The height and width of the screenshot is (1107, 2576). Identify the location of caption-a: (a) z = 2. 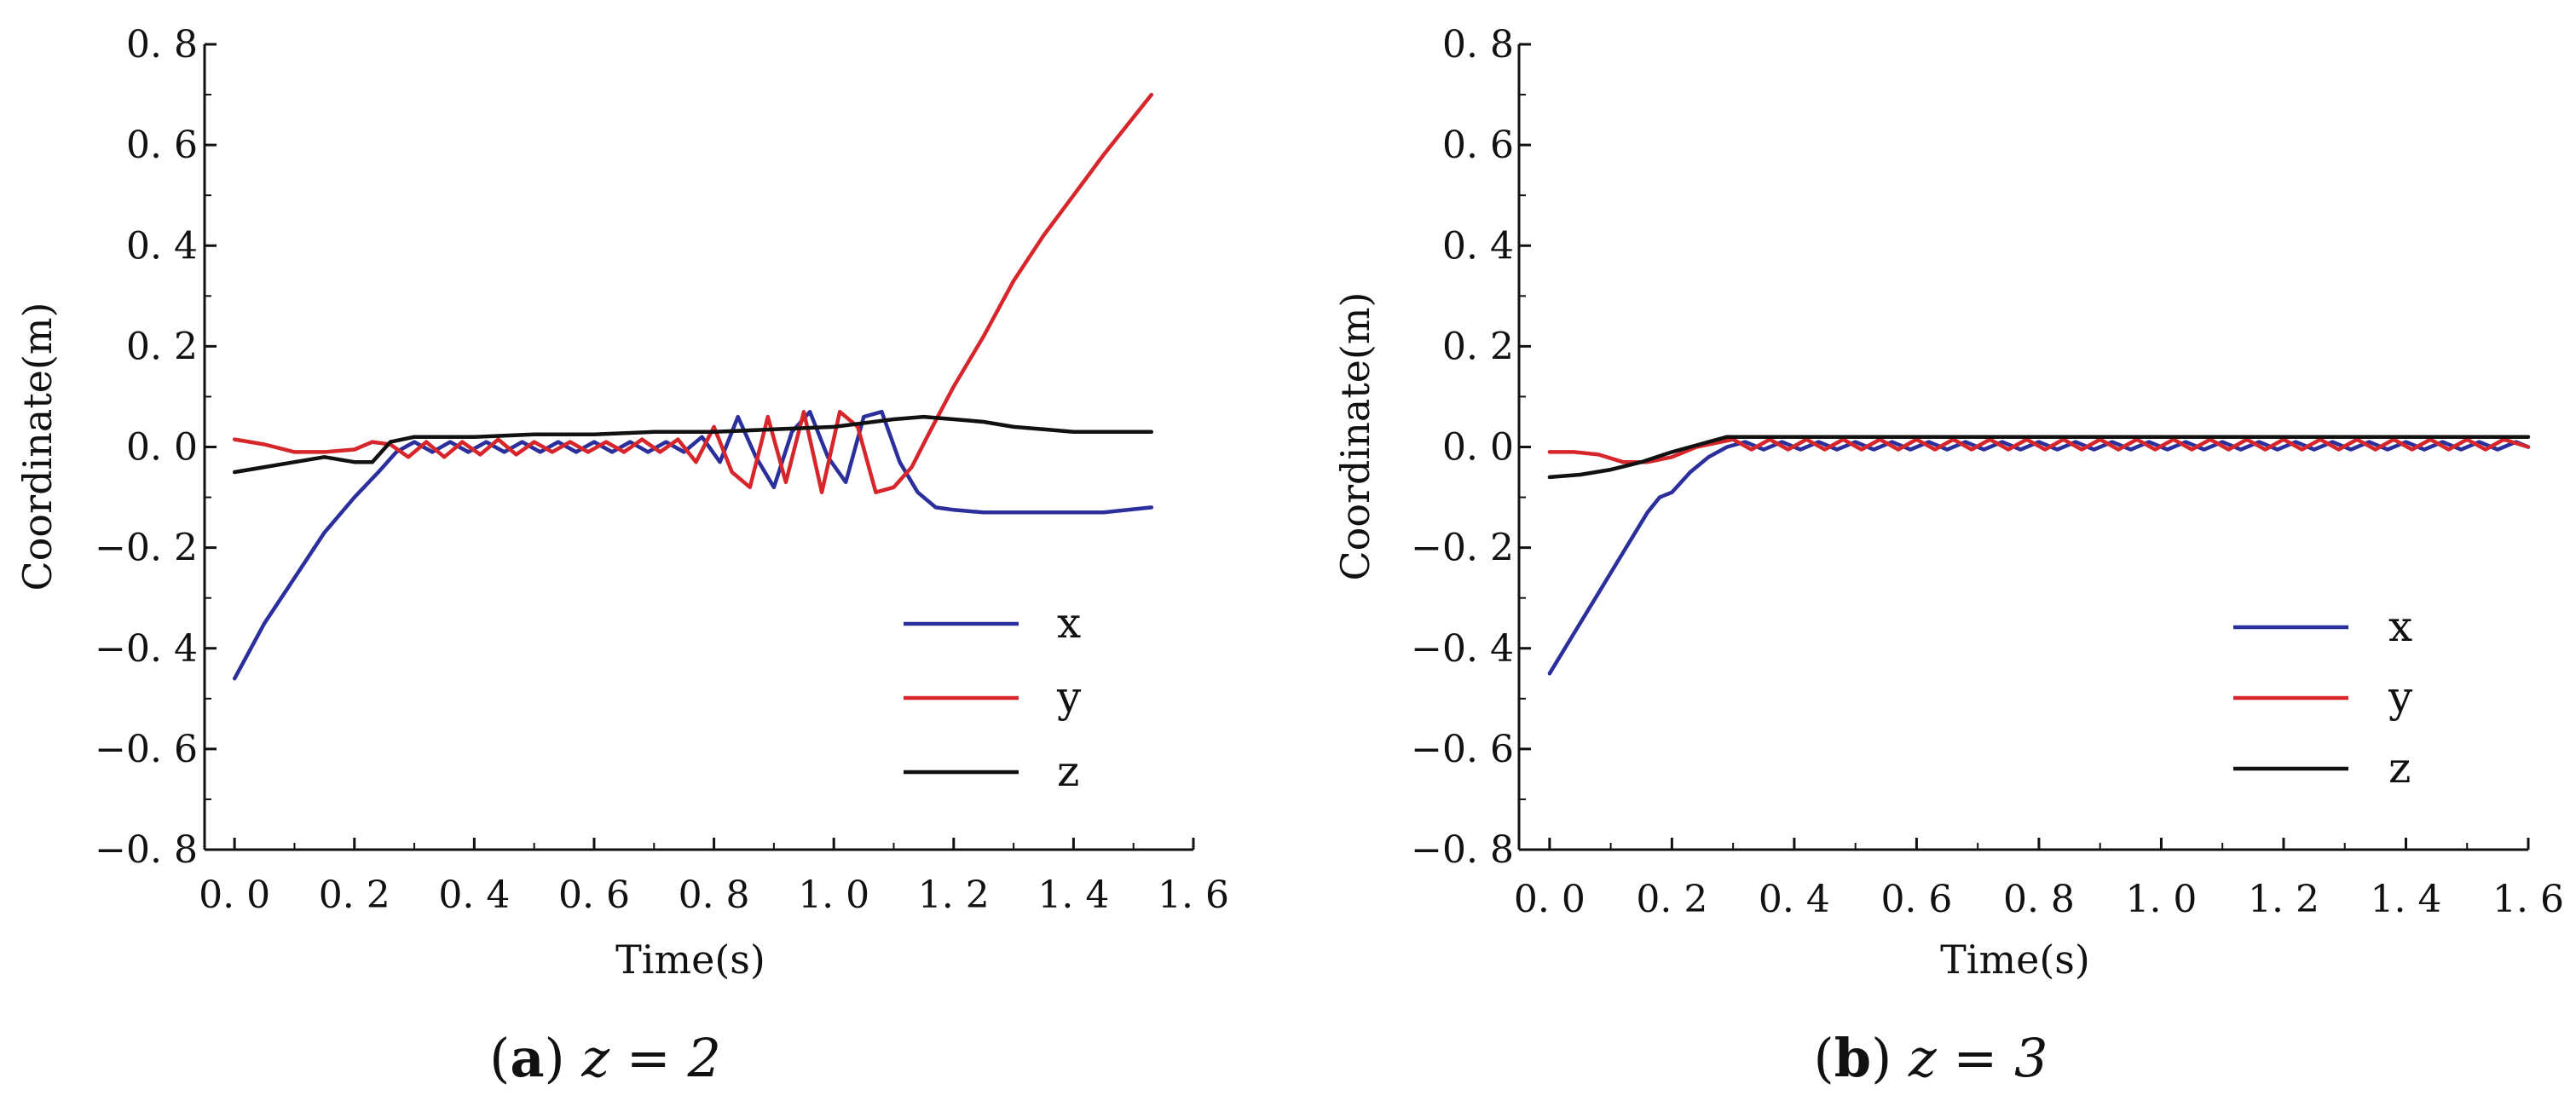
(605, 1058).